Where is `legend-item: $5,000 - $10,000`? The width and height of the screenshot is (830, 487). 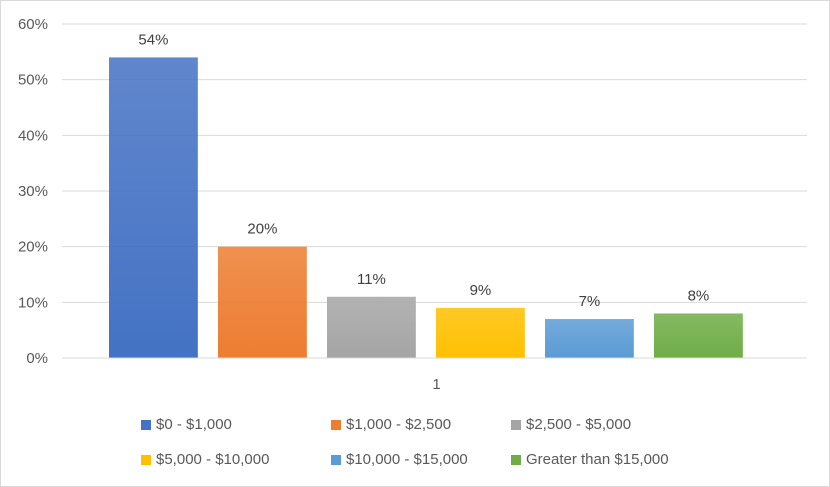
legend-item: $5,000 - $10,000 is located at coordinates (205, 459).